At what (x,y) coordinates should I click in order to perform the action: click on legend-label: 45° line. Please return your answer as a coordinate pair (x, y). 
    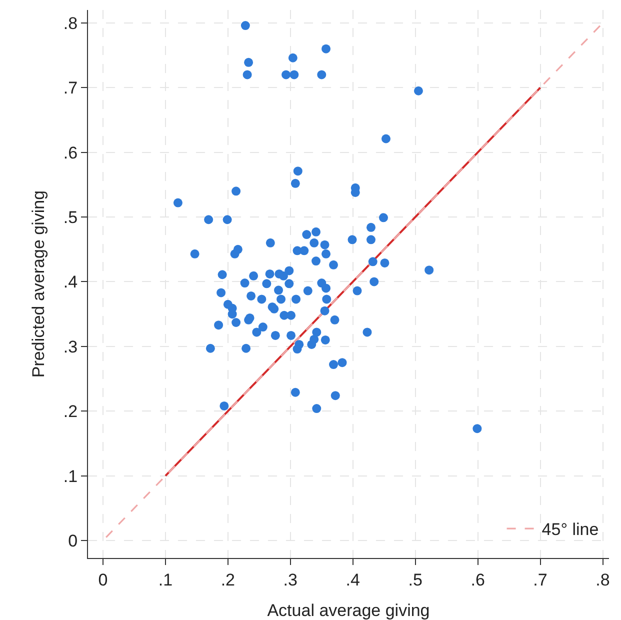
    Looking at the image, I should click on (570, 530).